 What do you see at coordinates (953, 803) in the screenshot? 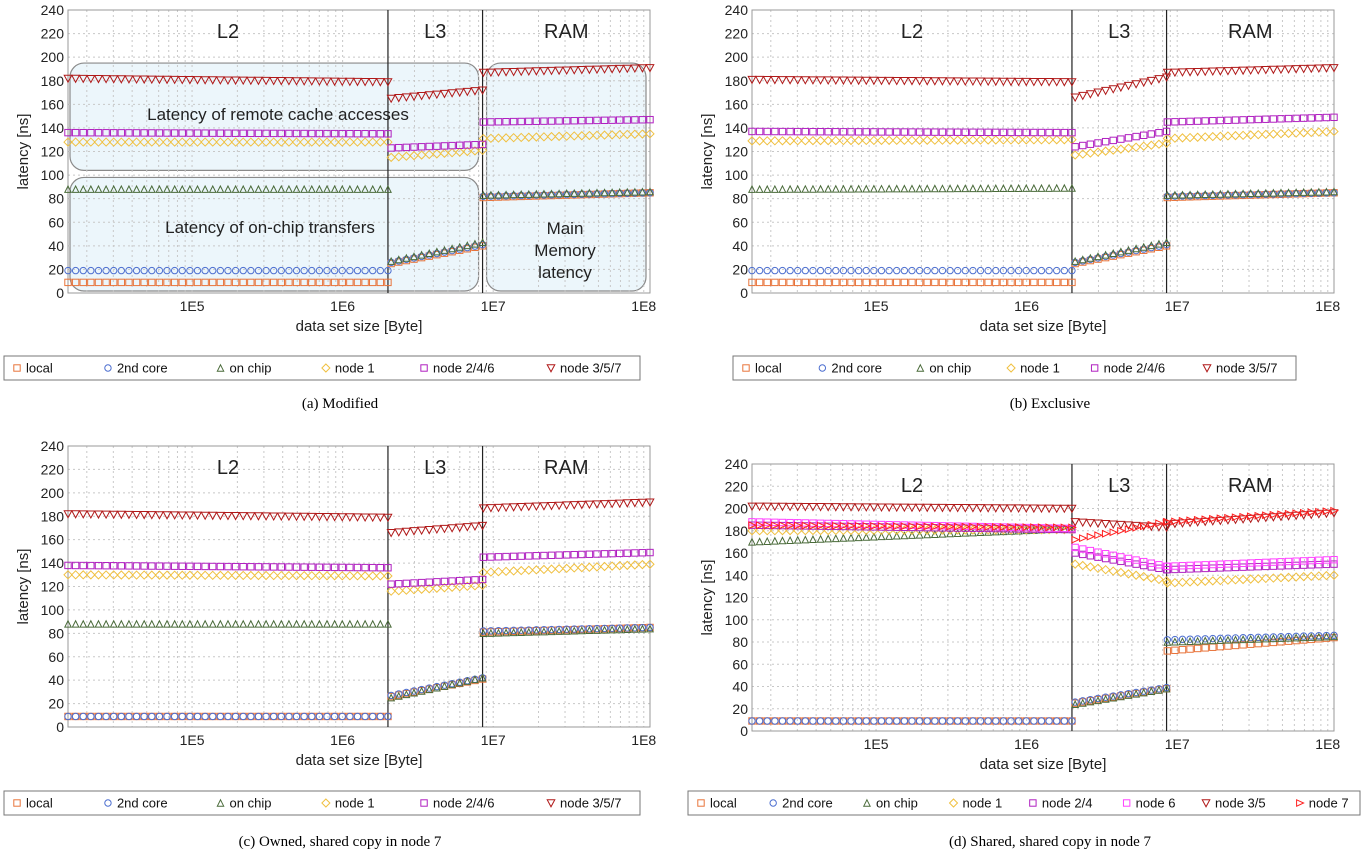
I see `data-point-legend-marker` at bounding box center [953, 803].